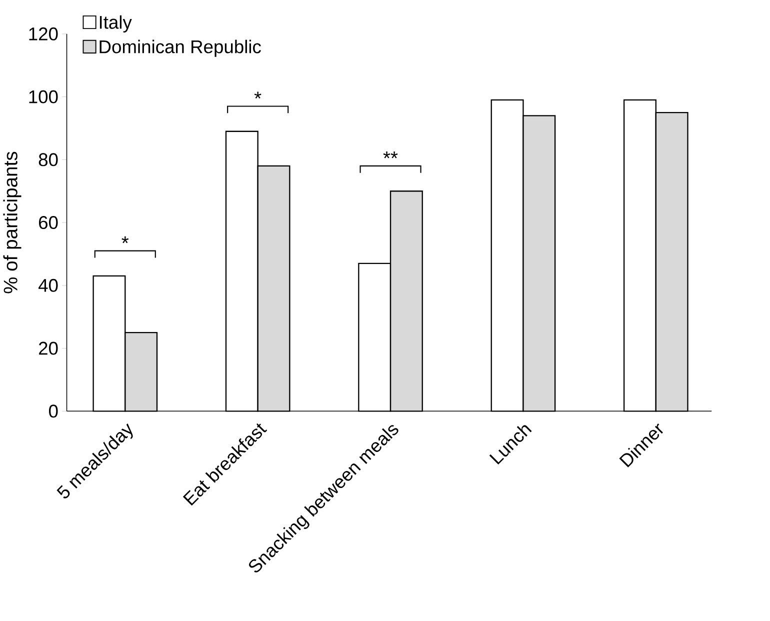  Describe the element at coordinates (180, 49) in the screenshot. I see `legend-label: Dominican Republic` at that location.